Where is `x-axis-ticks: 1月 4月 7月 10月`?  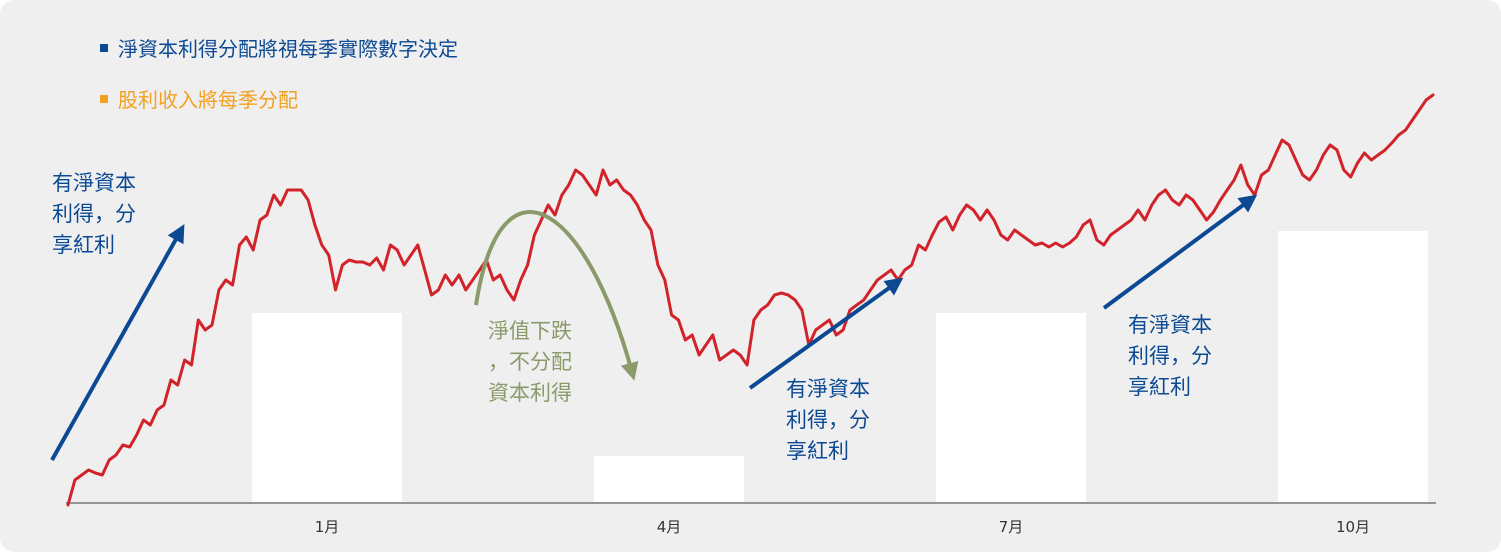
x-axis-ticks: 1月 4月 7月 10月 is located at coordinates (842, 527).